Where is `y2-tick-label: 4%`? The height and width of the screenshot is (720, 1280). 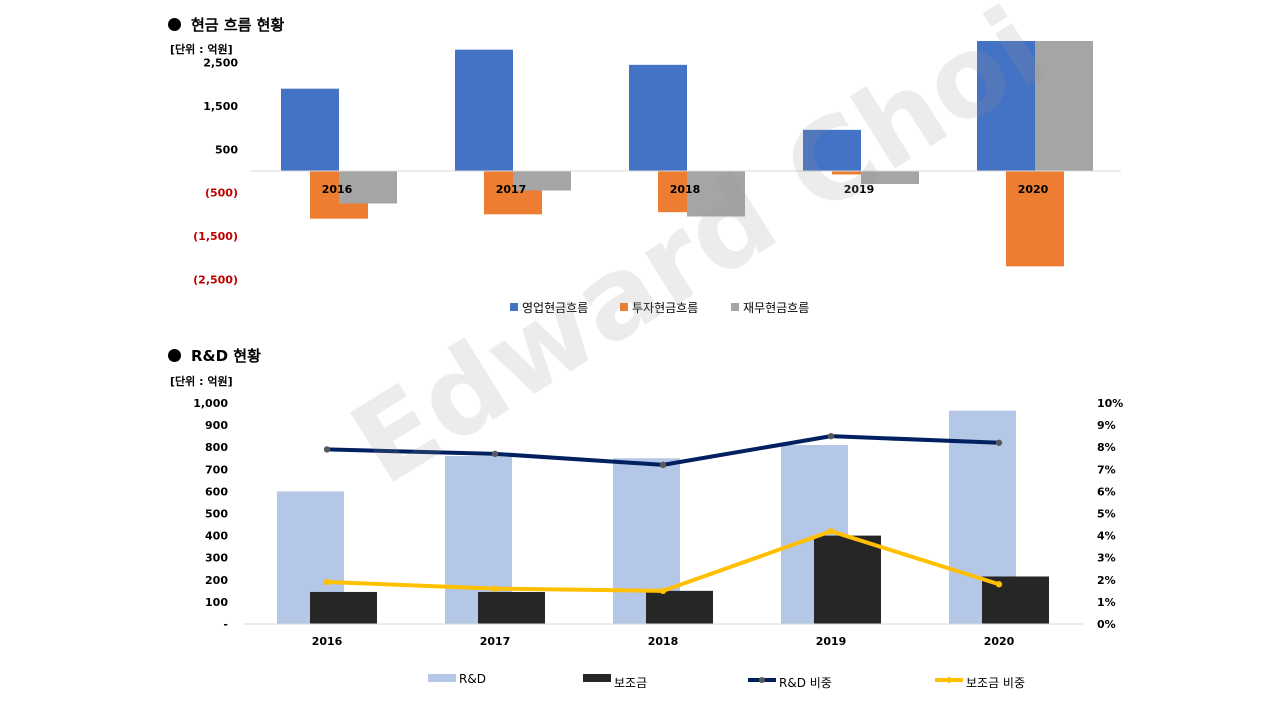 y2-tick-label: 4% is located at coordinates (1106, 536).